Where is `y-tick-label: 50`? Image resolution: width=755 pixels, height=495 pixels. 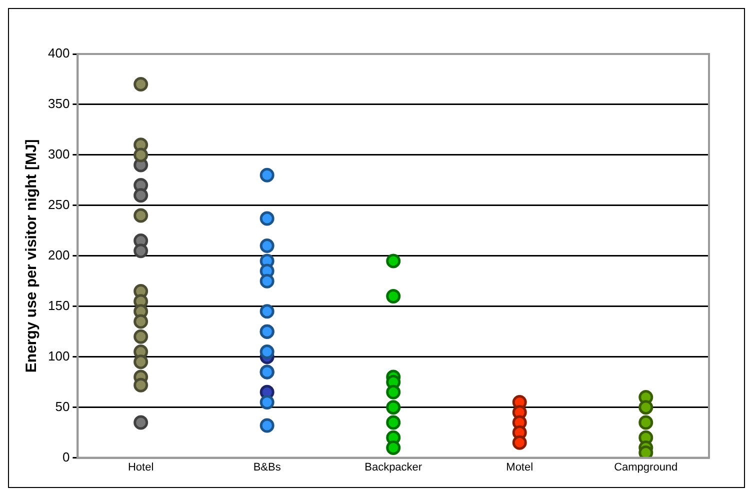
y-tick-label: 50 is located at coordinates (62, 406).